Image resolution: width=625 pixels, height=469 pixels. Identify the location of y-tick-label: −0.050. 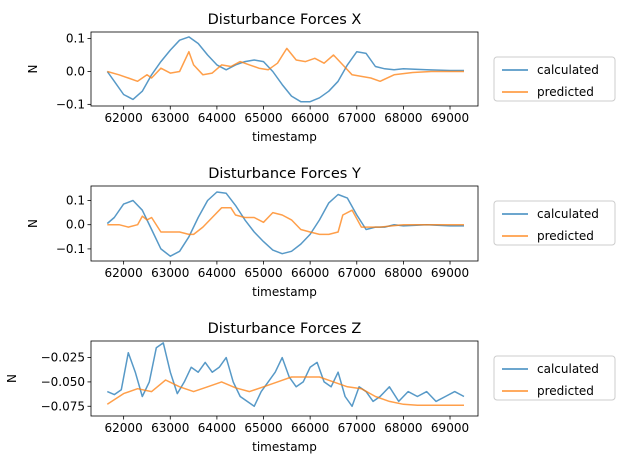
(63, 382).